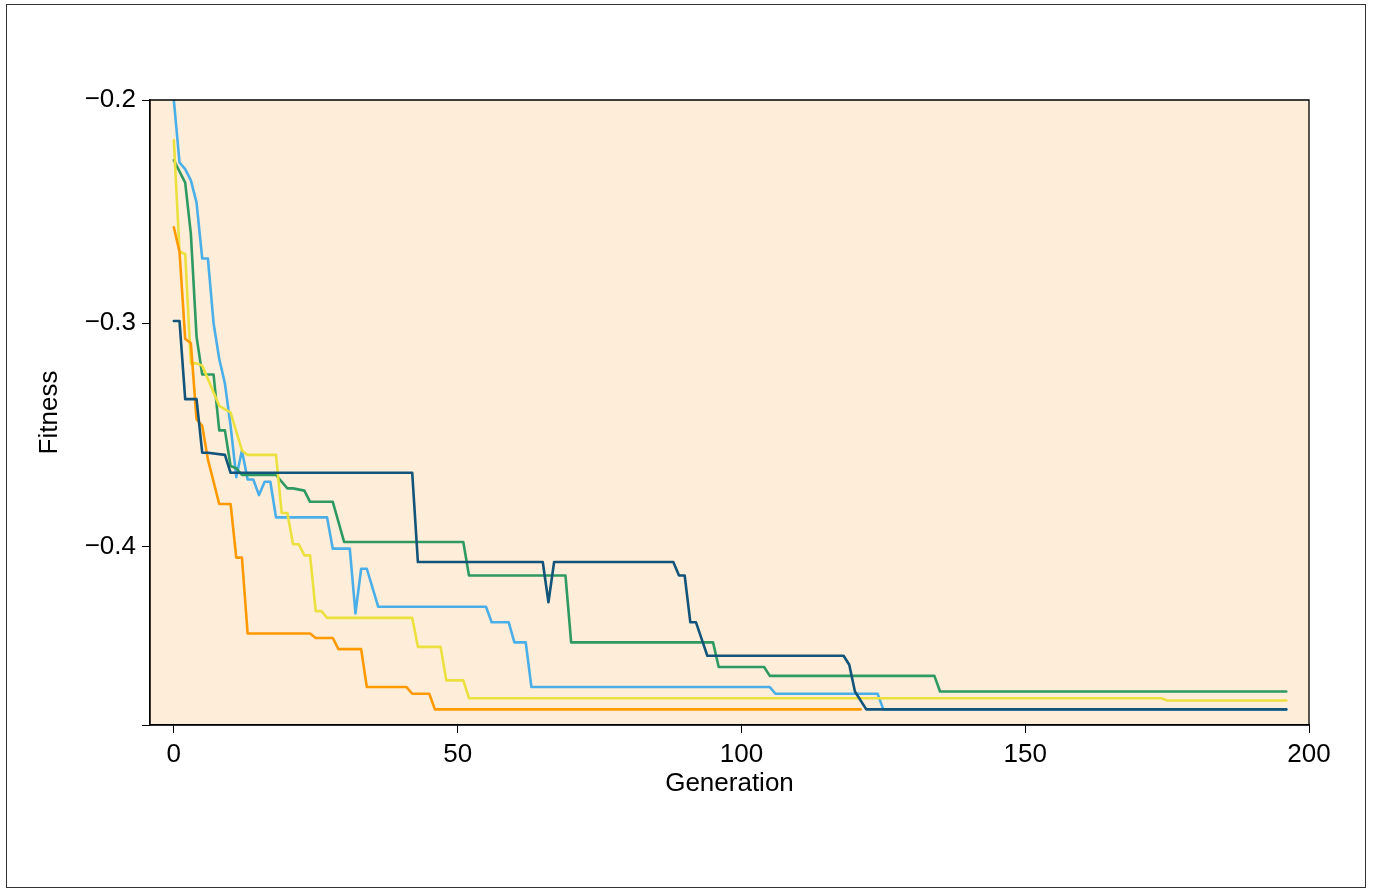 Image resolution: width=1374 pixels, height=890 pixels. What do you see at coordinates (1025, 752) in the screenshot?
I see `x-tick-label: 150` at bounding box center [1025, 752].